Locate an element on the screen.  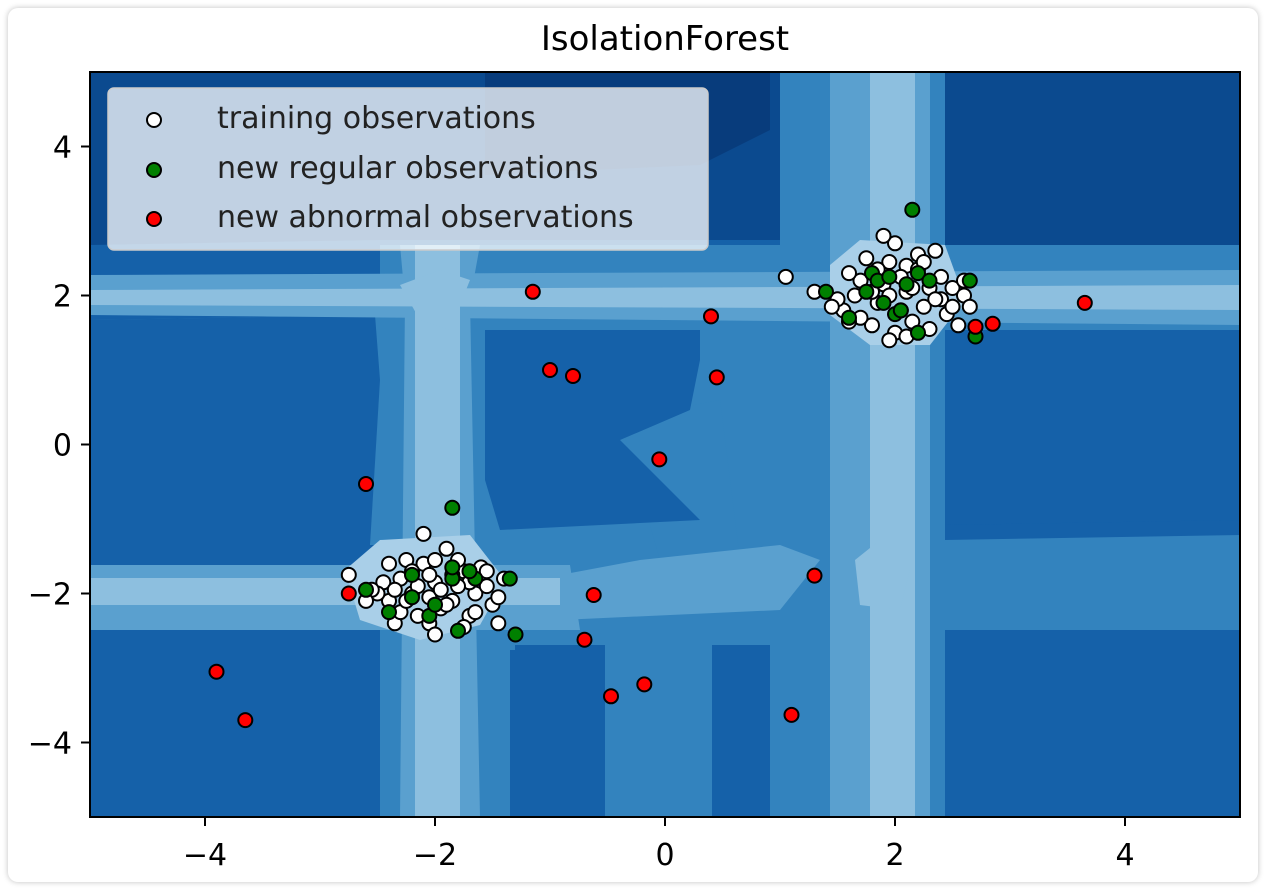
x-tick-label: −4 is located at coordinates (205, 855).